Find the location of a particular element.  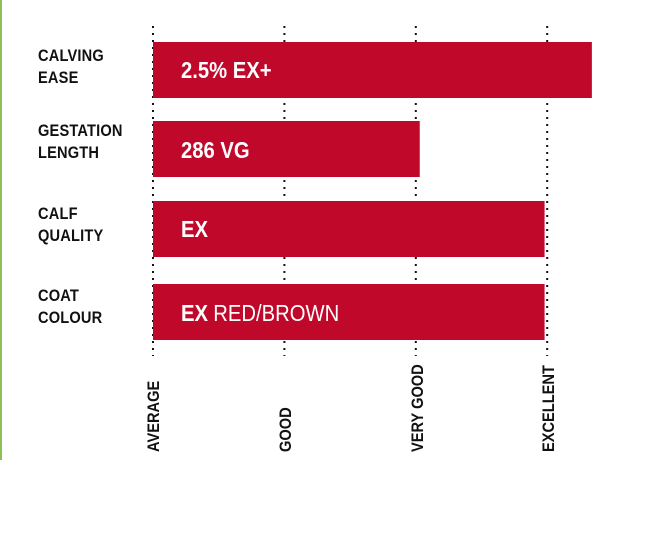

bar-label-gestation-length: 286 VG is located at coordinates (218, 150).